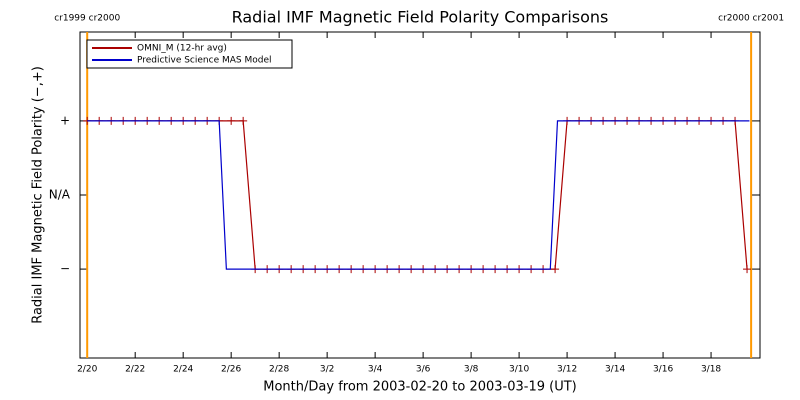 The image size is (800, 400). Describe the element at coordinates (182, 49) in the screenshot. I see `legend-label: OMNI_M (12-hr avg)` at that location.